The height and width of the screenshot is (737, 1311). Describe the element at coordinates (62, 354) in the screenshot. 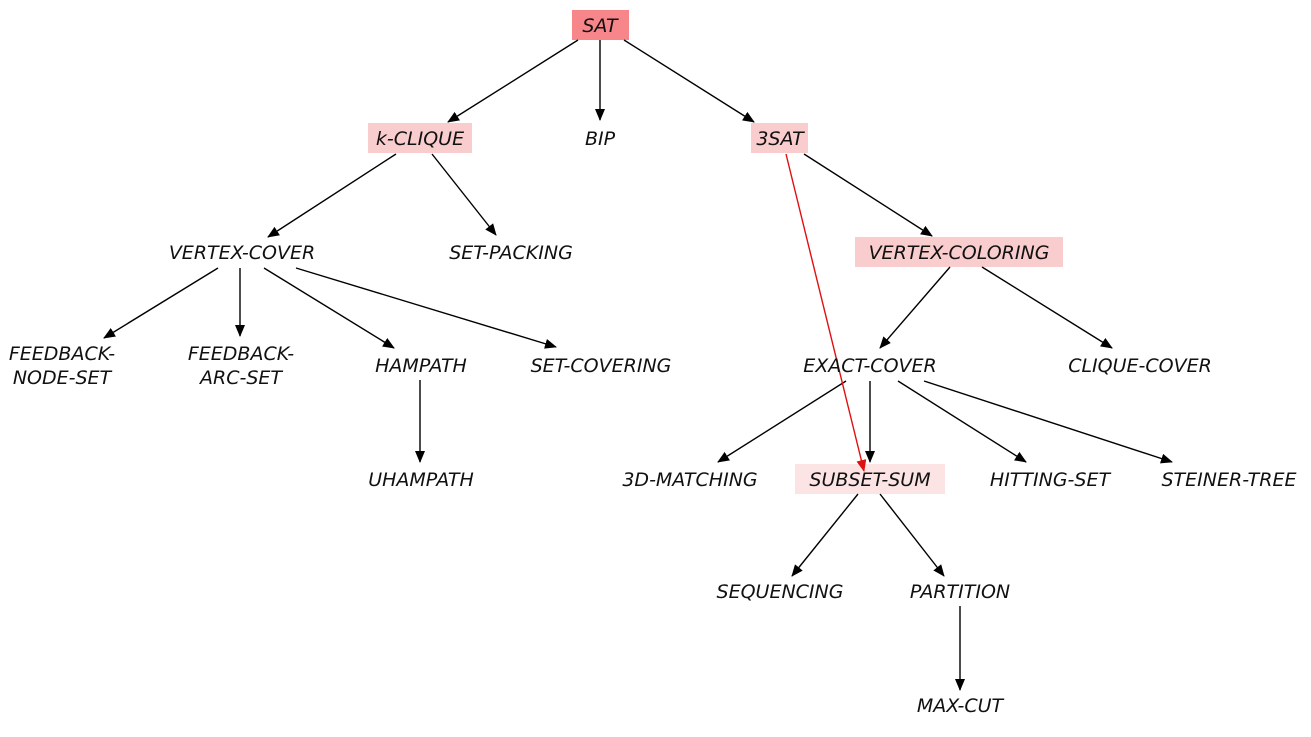

I see `node-feedback-node-set-line1: FEEDBACK-` at that location.